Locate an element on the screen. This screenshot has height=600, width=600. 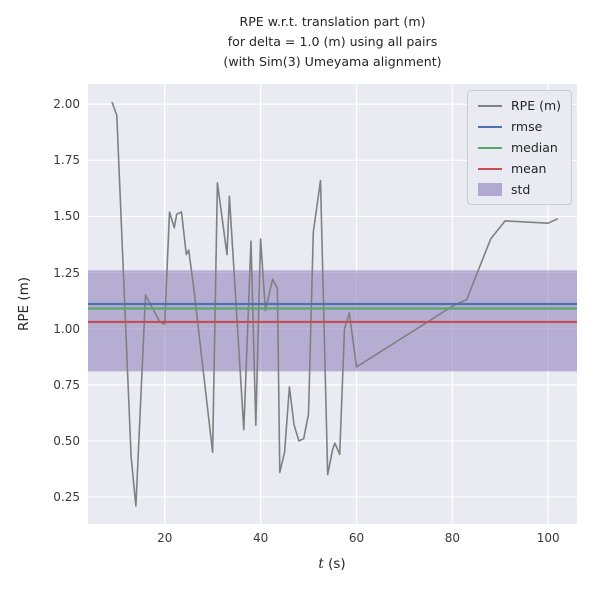
x-tick-label: 40 is located at coordinates (260, 538).